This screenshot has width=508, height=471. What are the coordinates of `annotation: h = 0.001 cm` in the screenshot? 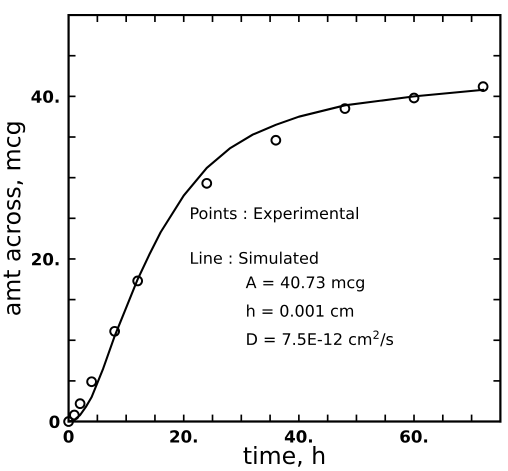 It's located at (300, 310).